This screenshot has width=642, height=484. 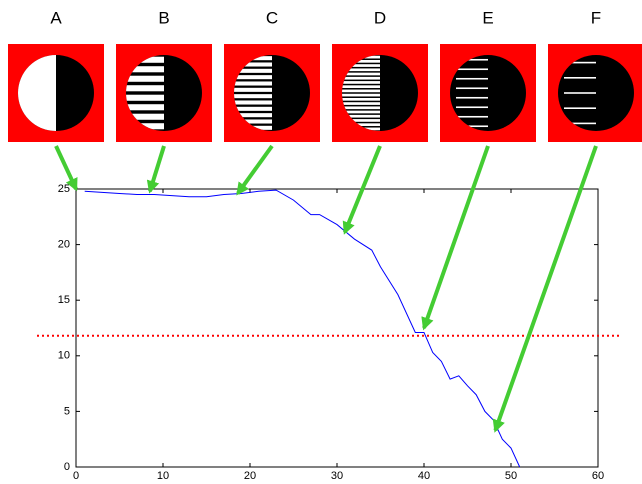 I want to click on x-tick-label: 50, so click(x=511, y=476).